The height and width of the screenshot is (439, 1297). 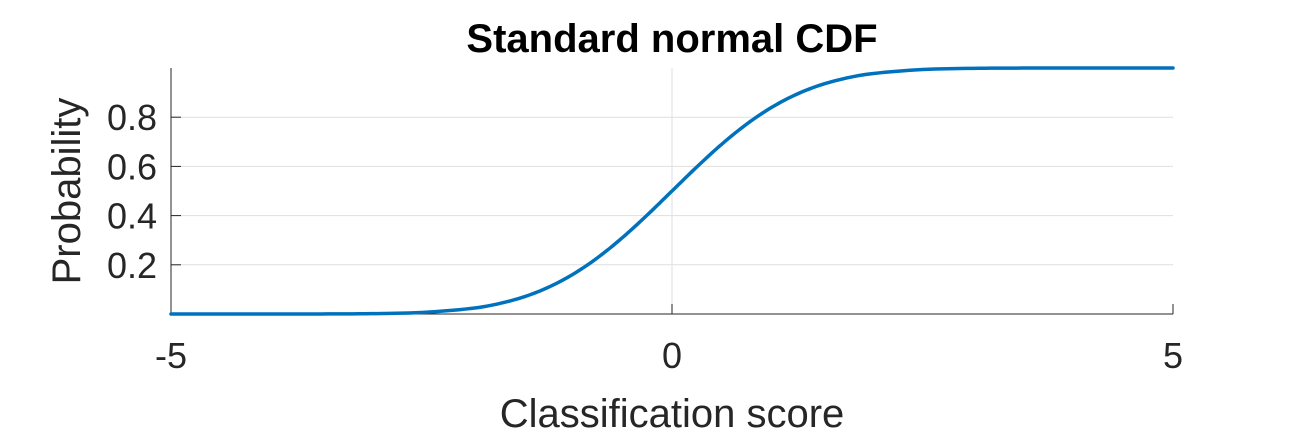 What do you see at coordinates (672, 355) in the screenshot?
I see `x-tick-label: 0` at bounding box center [672, 355].